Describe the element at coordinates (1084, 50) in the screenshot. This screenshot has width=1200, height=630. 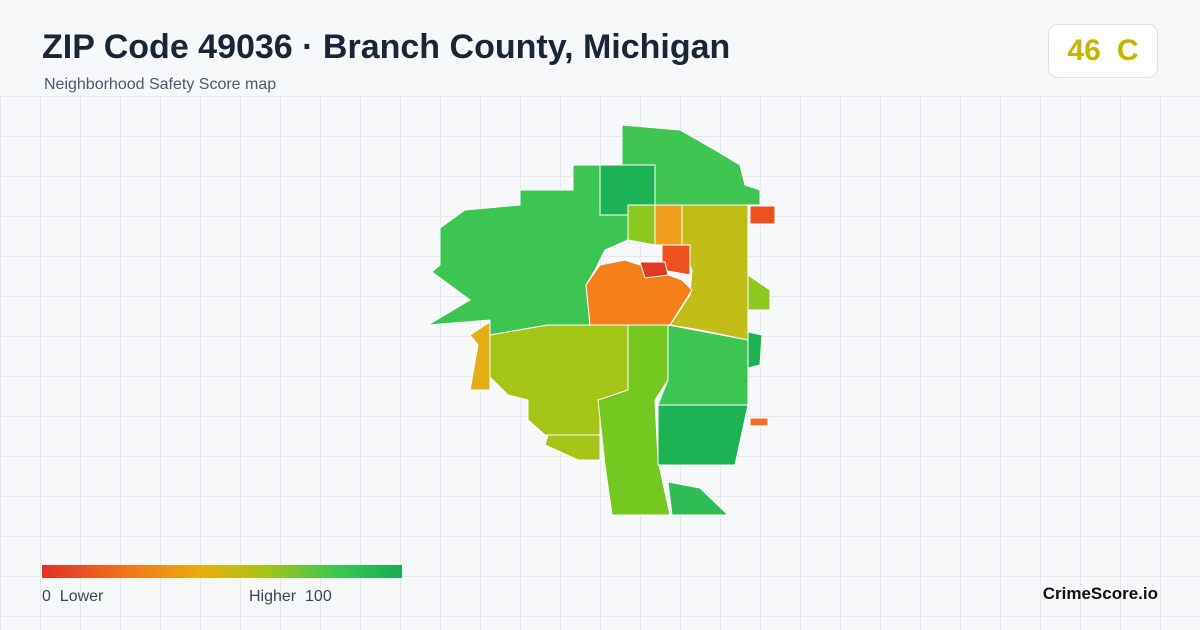
I see `score-value: 46` at that location.